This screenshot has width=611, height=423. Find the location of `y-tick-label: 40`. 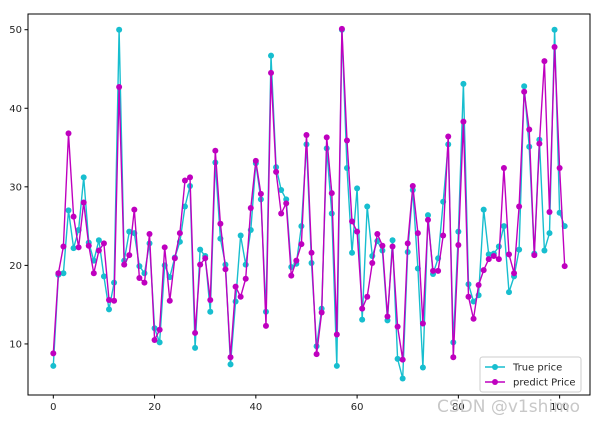

y-tick-label: 40 is located at coordinates (15, 109).